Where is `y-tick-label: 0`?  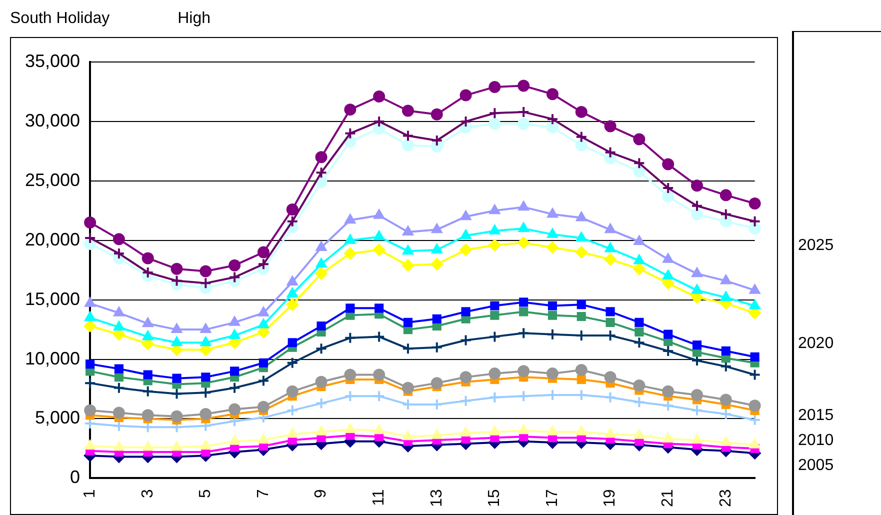 y-tick-label: 0 is located at coordinates (75, 477).